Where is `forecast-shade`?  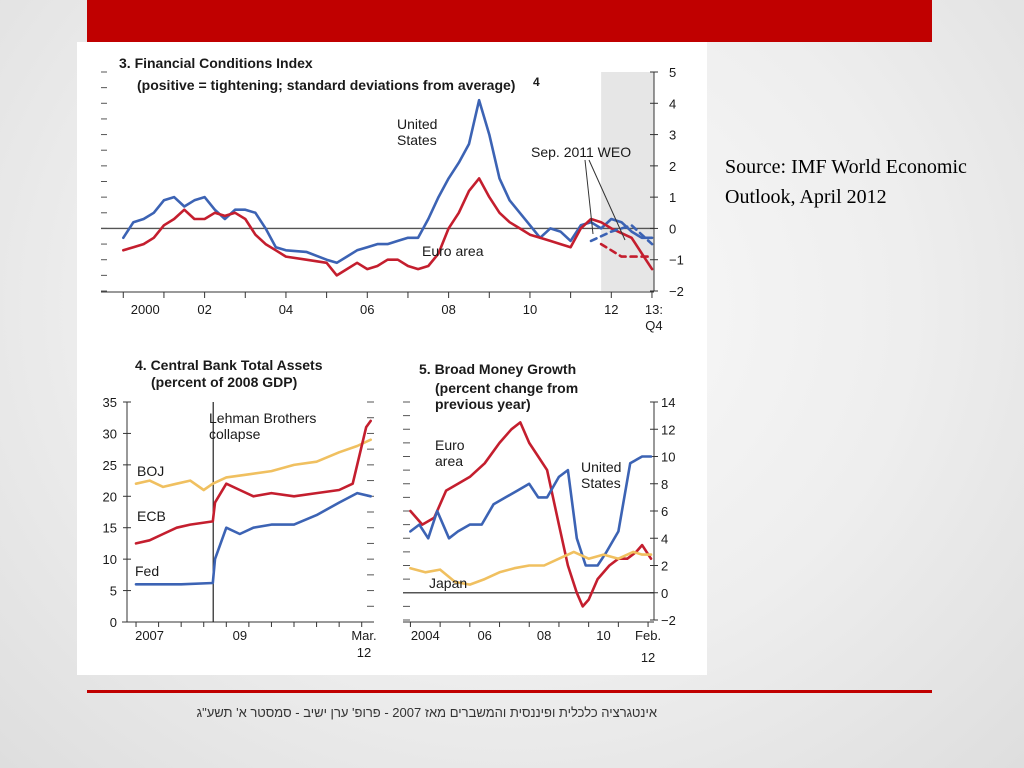
forecast-shade is located at coordinates (627, 181).